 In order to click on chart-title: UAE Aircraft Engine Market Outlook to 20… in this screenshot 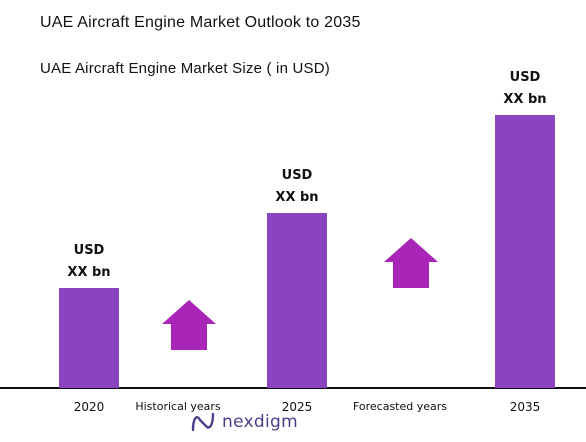, I will do `click(200, 22)`.